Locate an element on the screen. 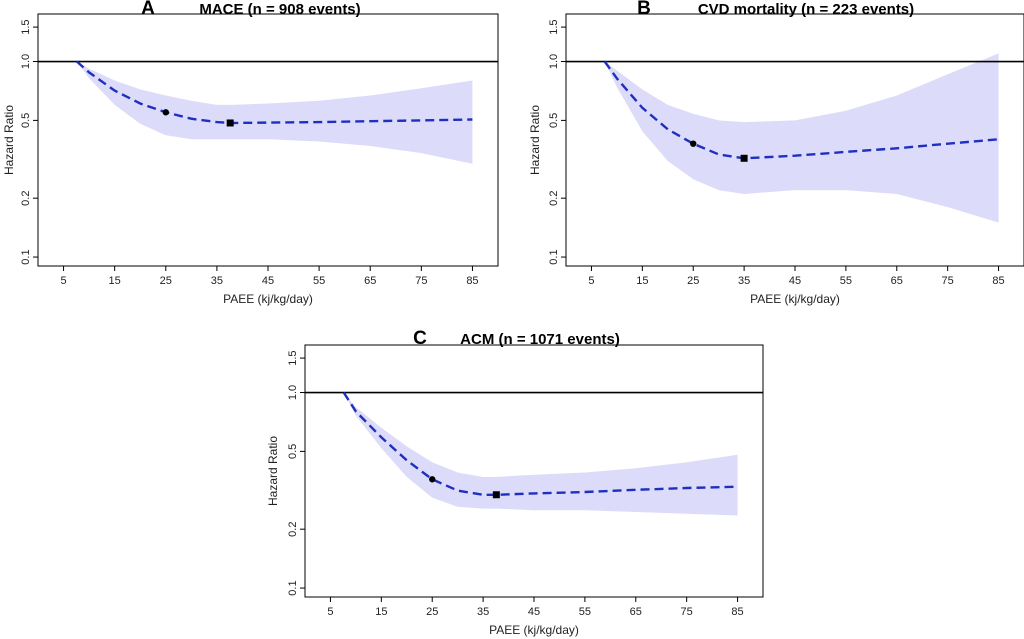 Image resolution: width=1024 pixels, height=639 pixels. chart-title: MACE (n = 908 events) is located at coordinates (279, 9).